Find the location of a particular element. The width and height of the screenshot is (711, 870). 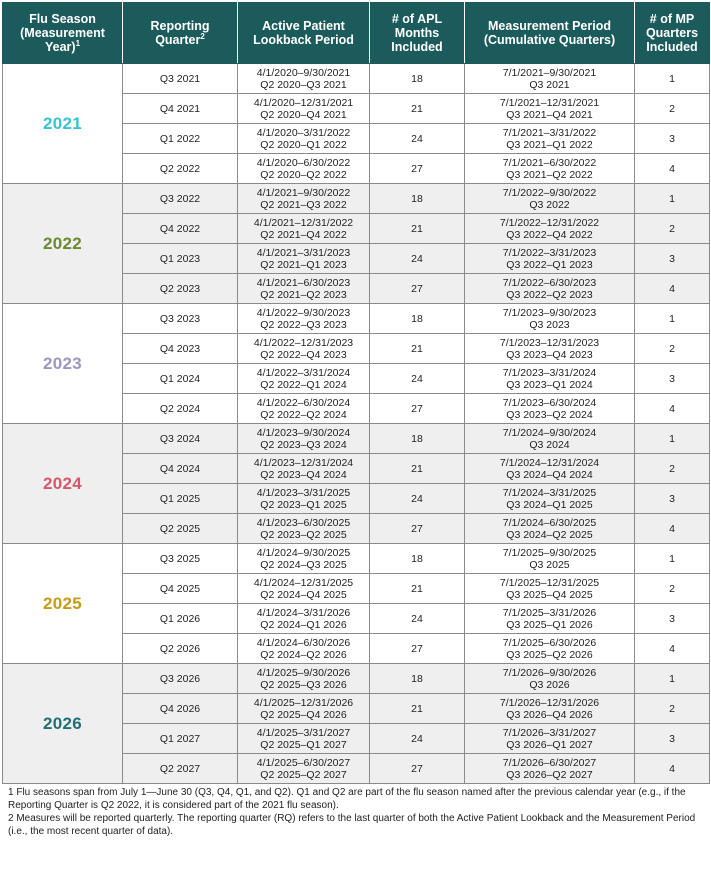

lookback-period-cell-text: Q2 2022–Q4 2023 is located at coordinates (303, 354).